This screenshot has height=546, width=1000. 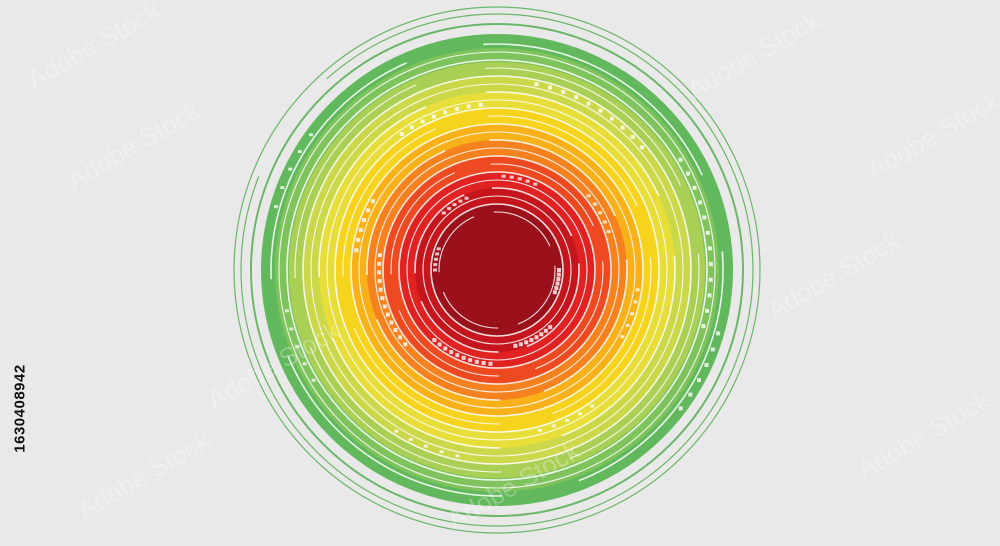 I want to click on white-ring-line, so click(x=497, y=270).